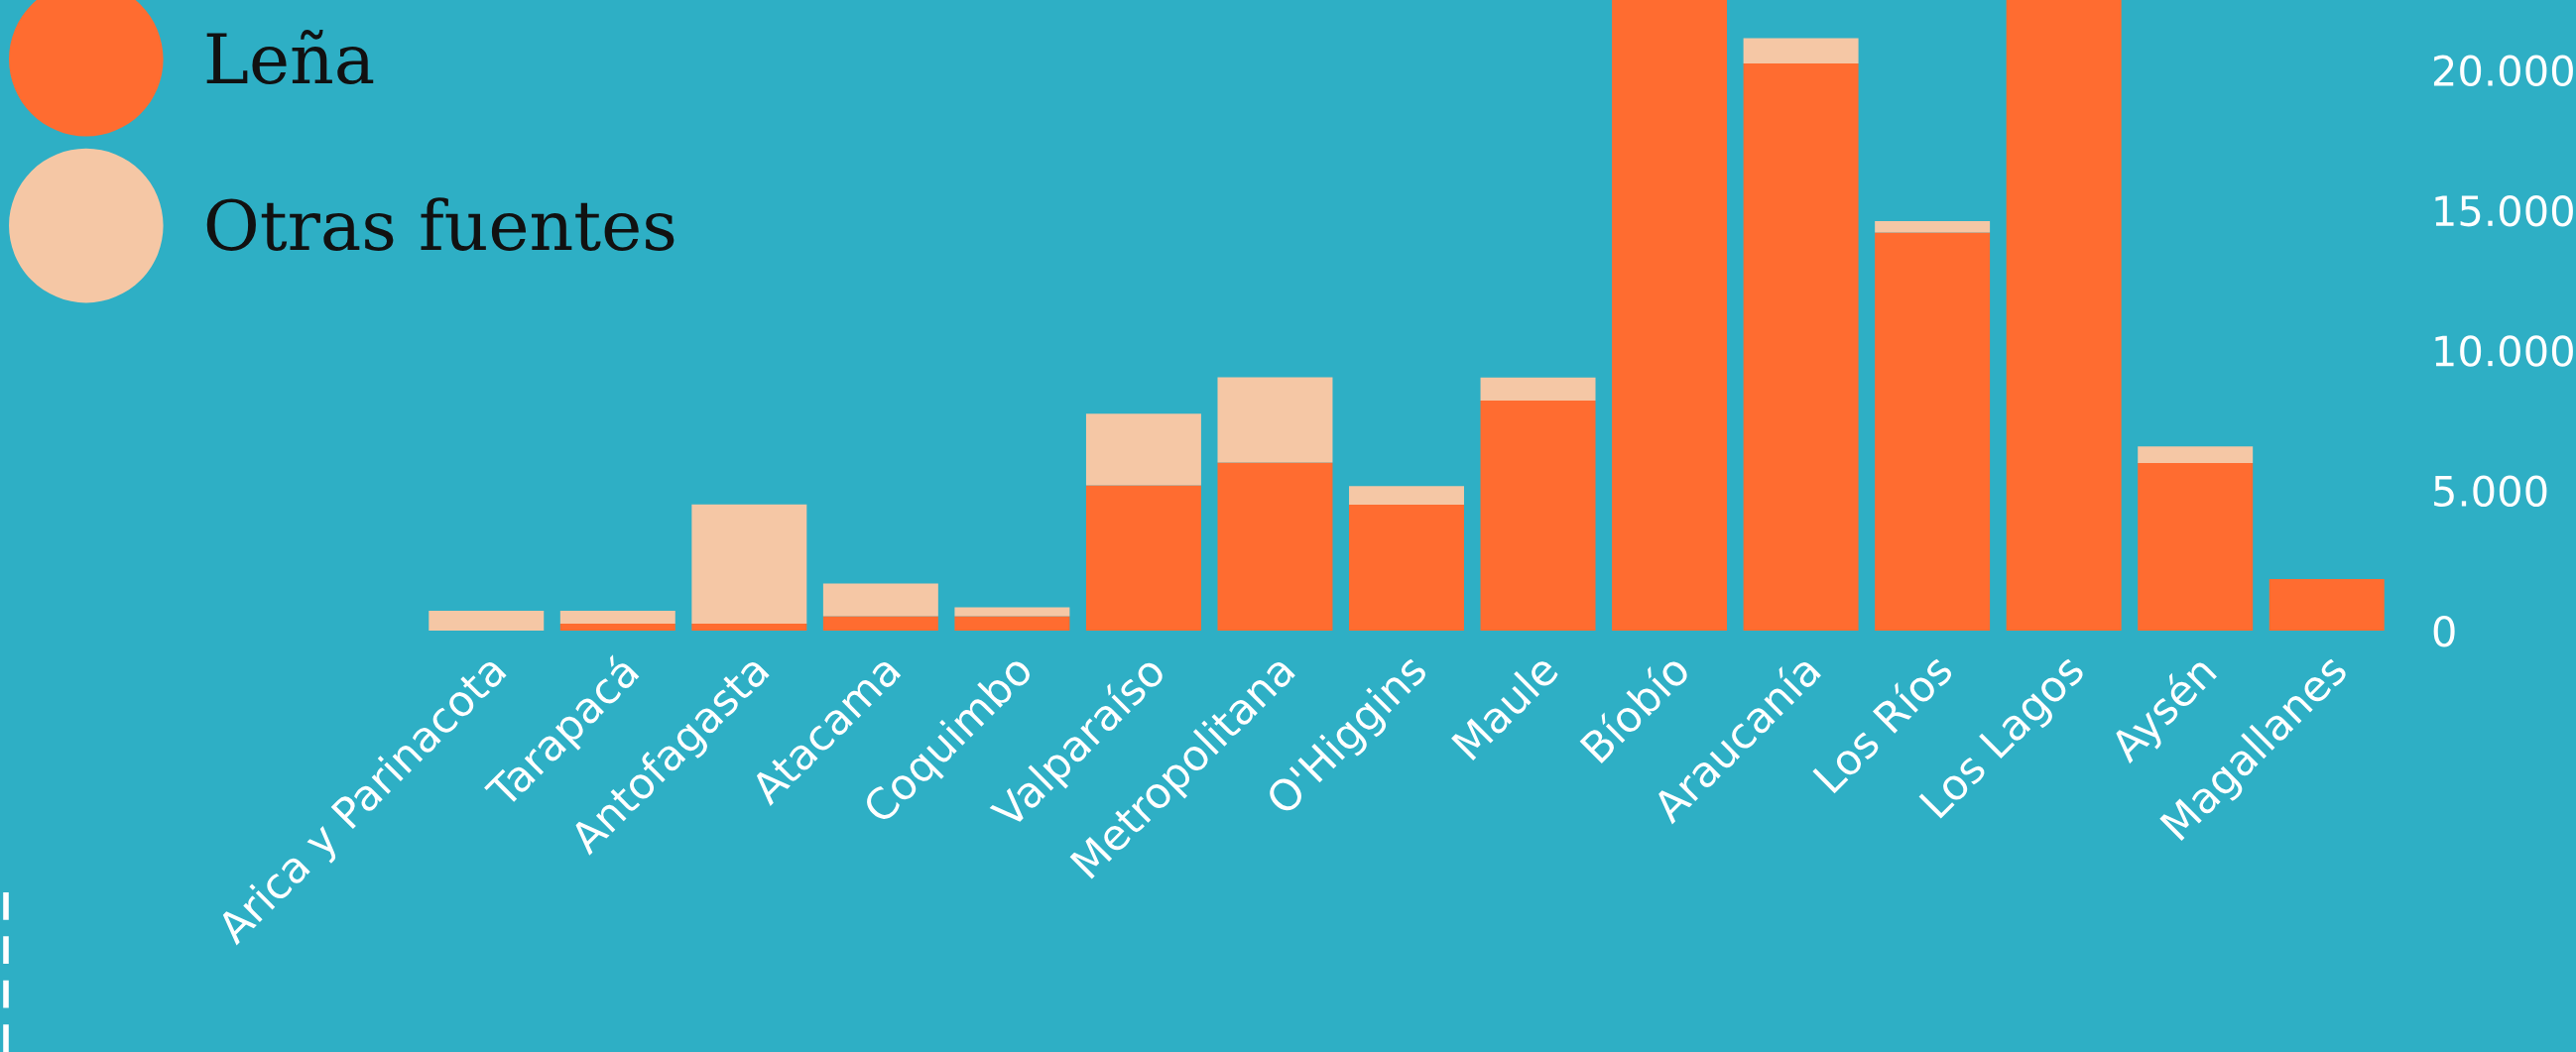 This screenshot has width=2576, height=1052. I want to click on y-tick-label: 20.000, so click(2503, 71).